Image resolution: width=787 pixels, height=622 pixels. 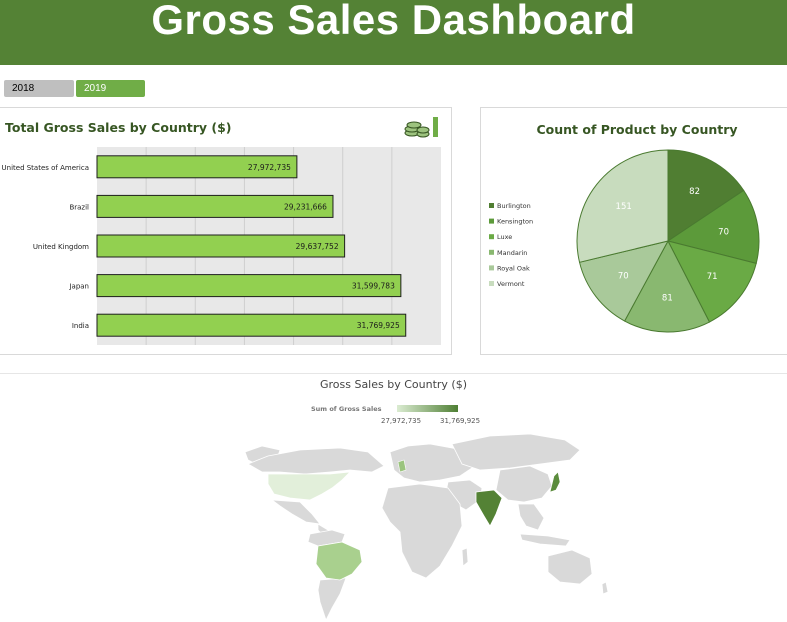 I want to click on pie-chart-title: Count of Product by Country, so click(x=637, y=129).